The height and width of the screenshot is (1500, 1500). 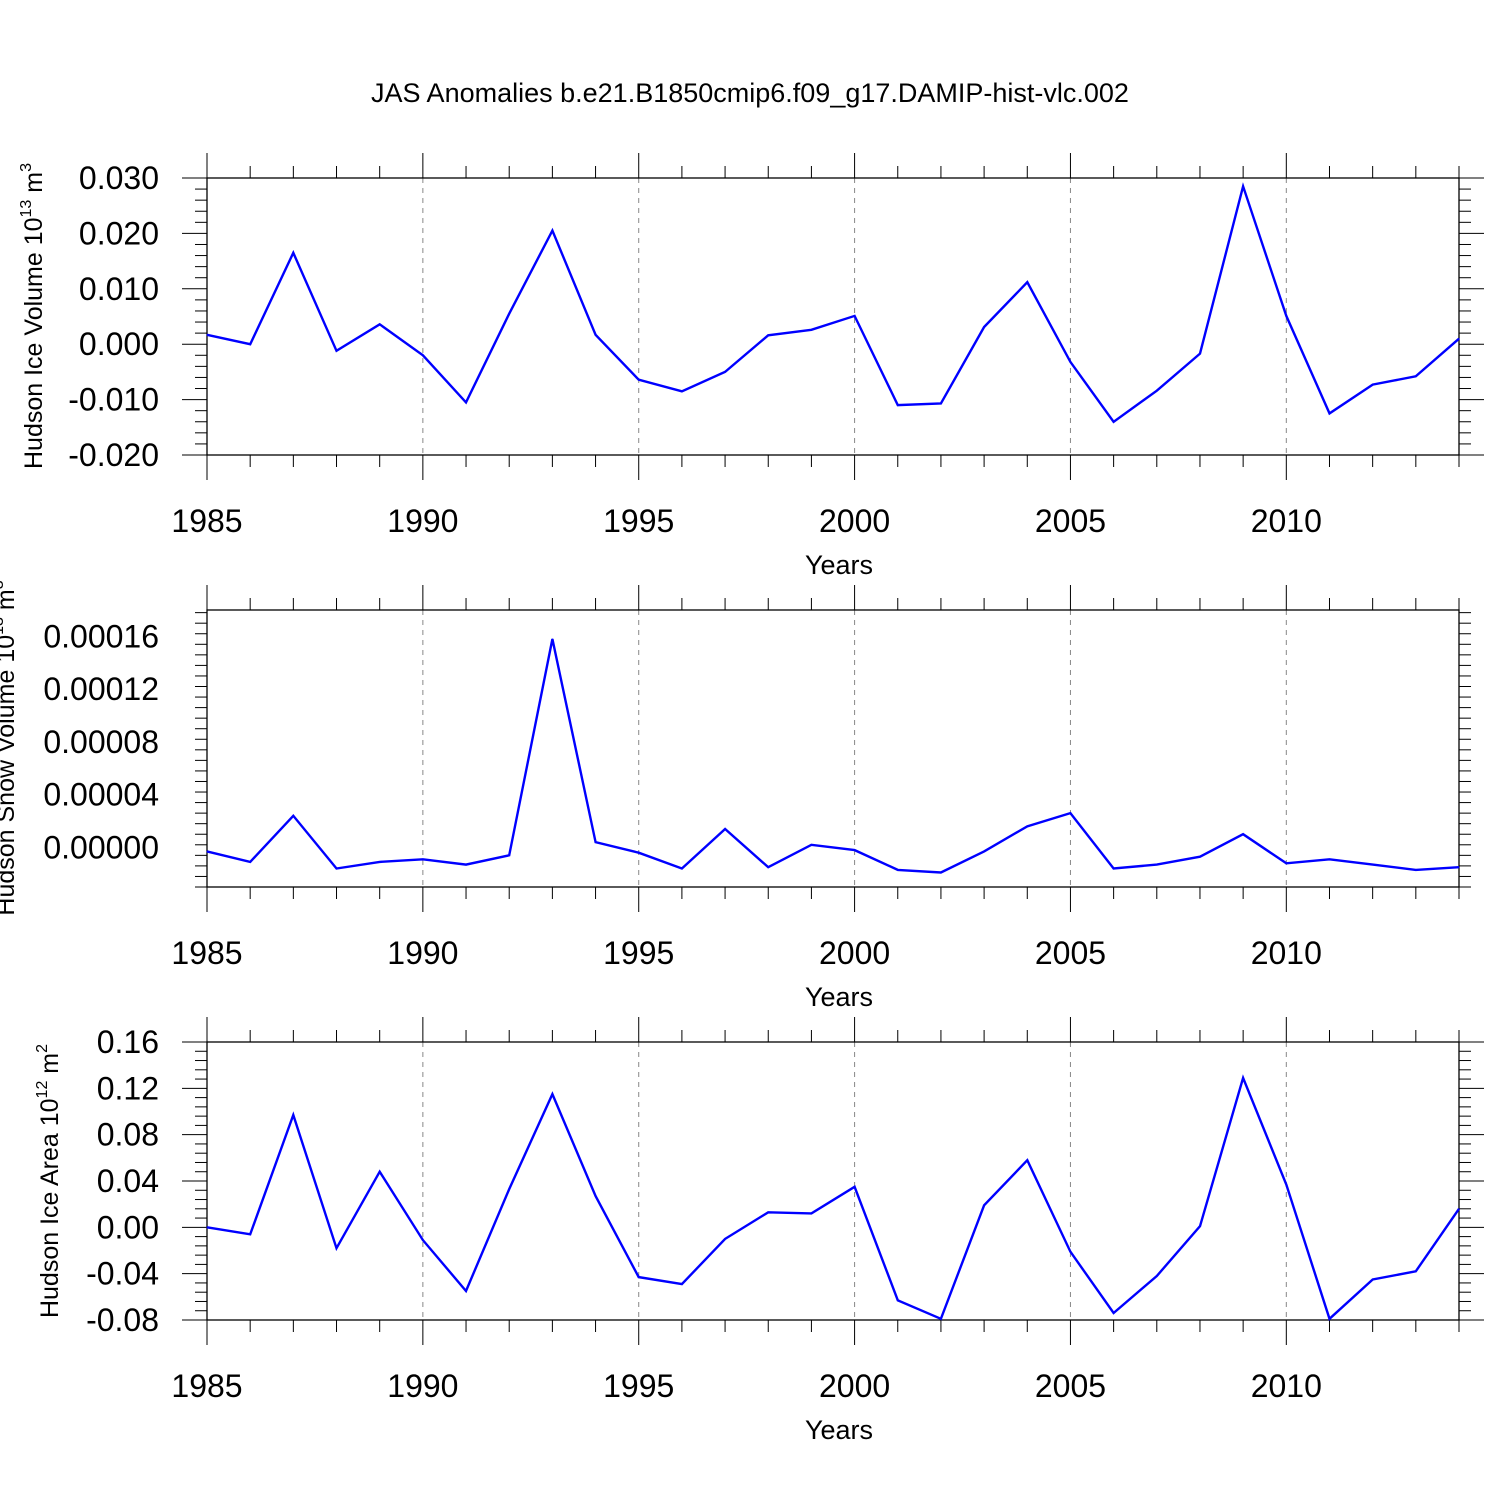 I want to click on y-tick-label: 0.08, so click(x=128, y=1135).